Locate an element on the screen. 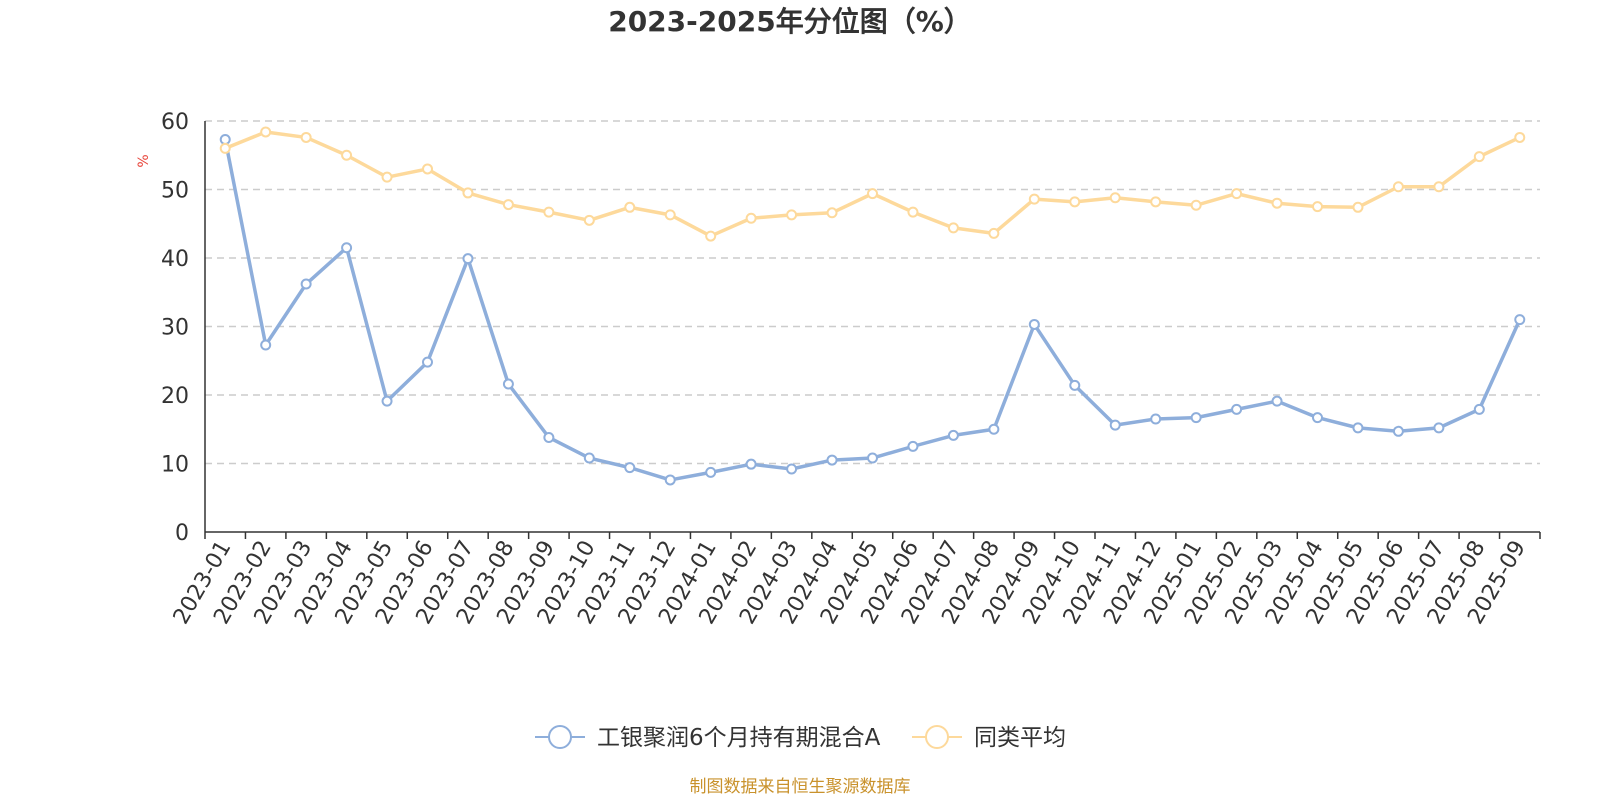  legend: 工银聚润6个月持有期混合A 同类平均 is located at coordinates (800, 738).